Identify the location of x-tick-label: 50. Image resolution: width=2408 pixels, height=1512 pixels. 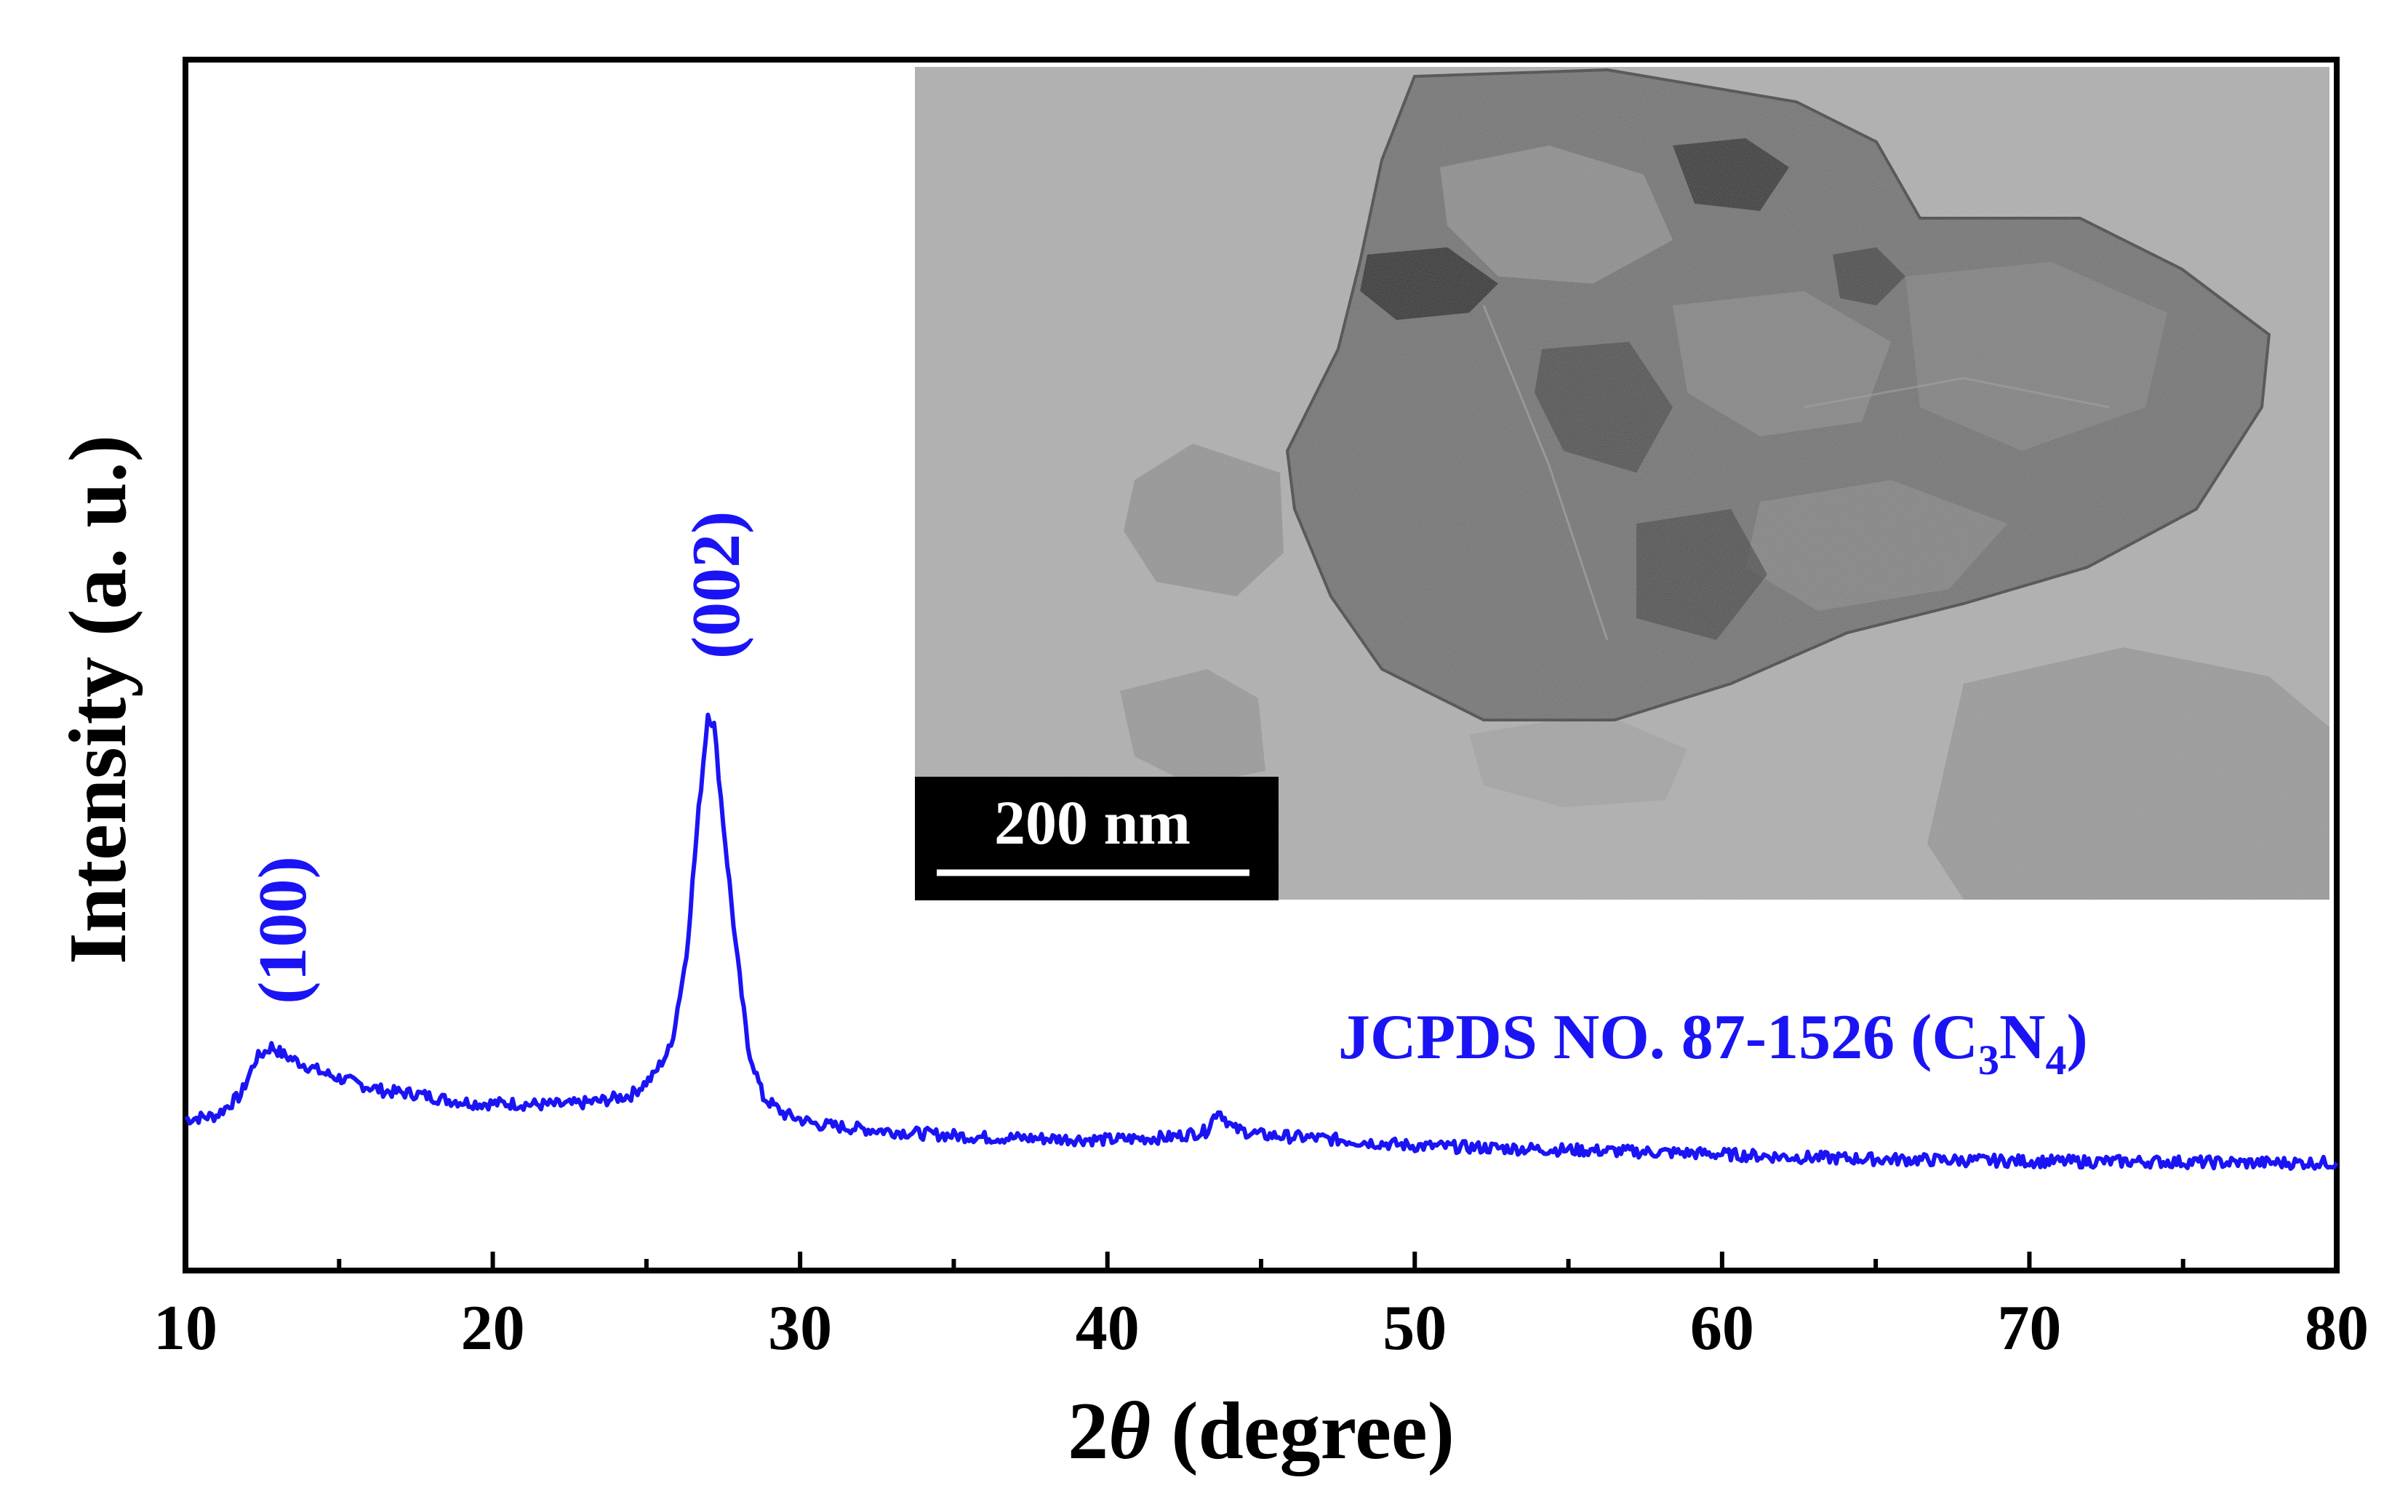
(1415, 1328).